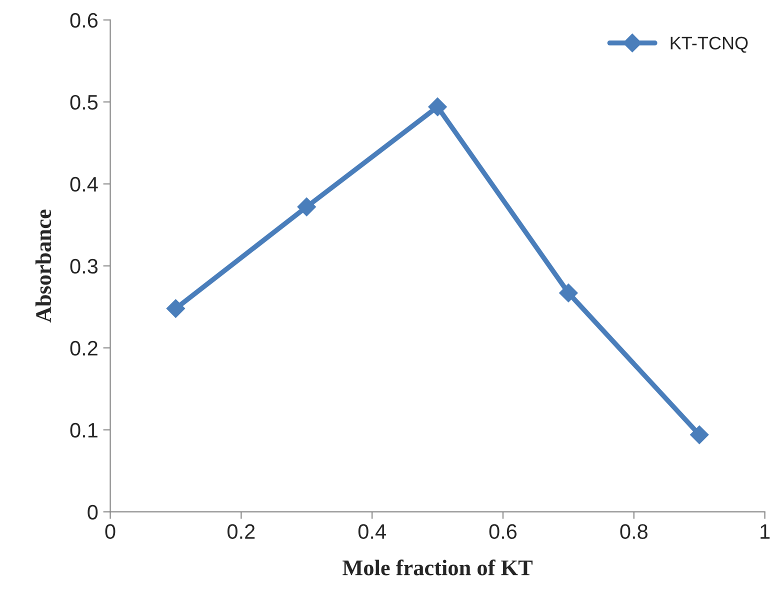 Image resolution: width=771 pixels, height=605 pixels. Describe the element at coordinates (84, 430) in the screenshot. I see `y-tick-label: 0.1` at that location.